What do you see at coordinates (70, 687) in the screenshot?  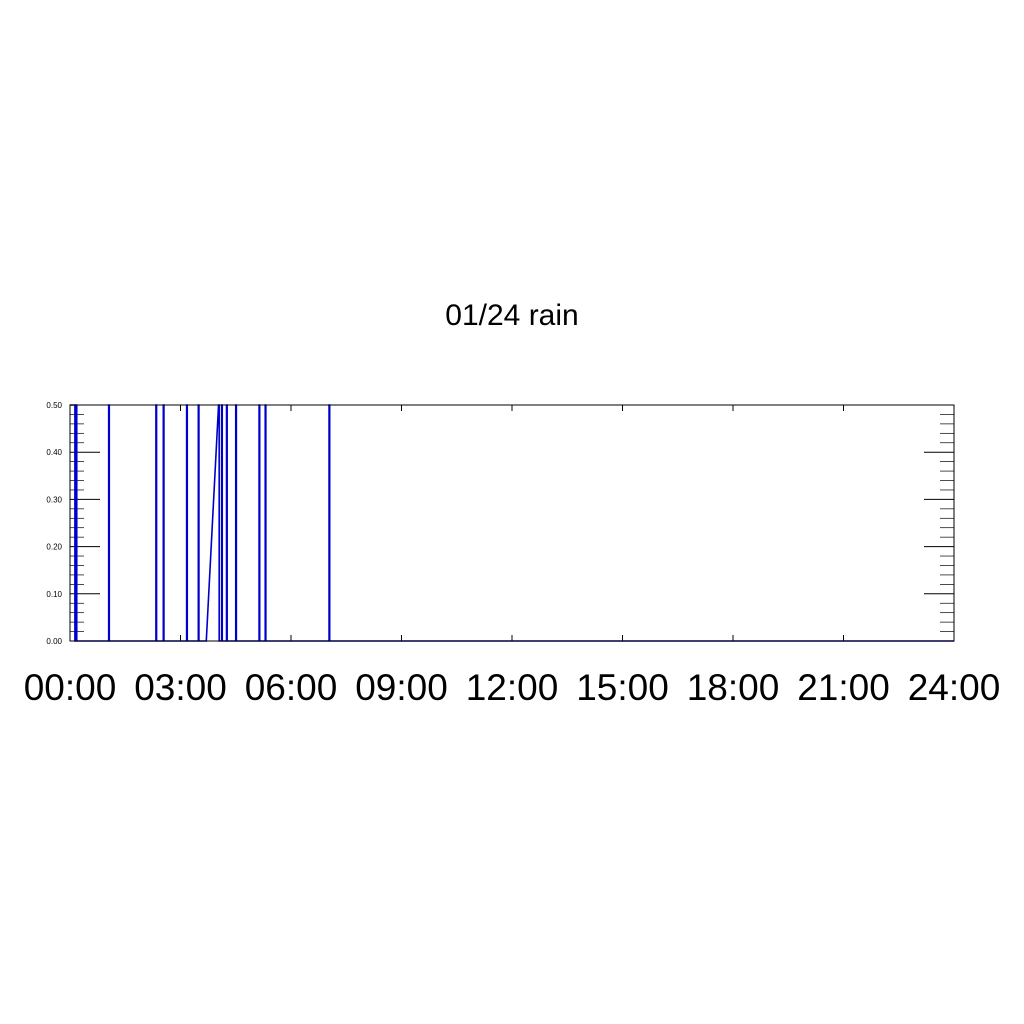 I see `x-tick-label: 00:00` at bounding box center [70, 687].